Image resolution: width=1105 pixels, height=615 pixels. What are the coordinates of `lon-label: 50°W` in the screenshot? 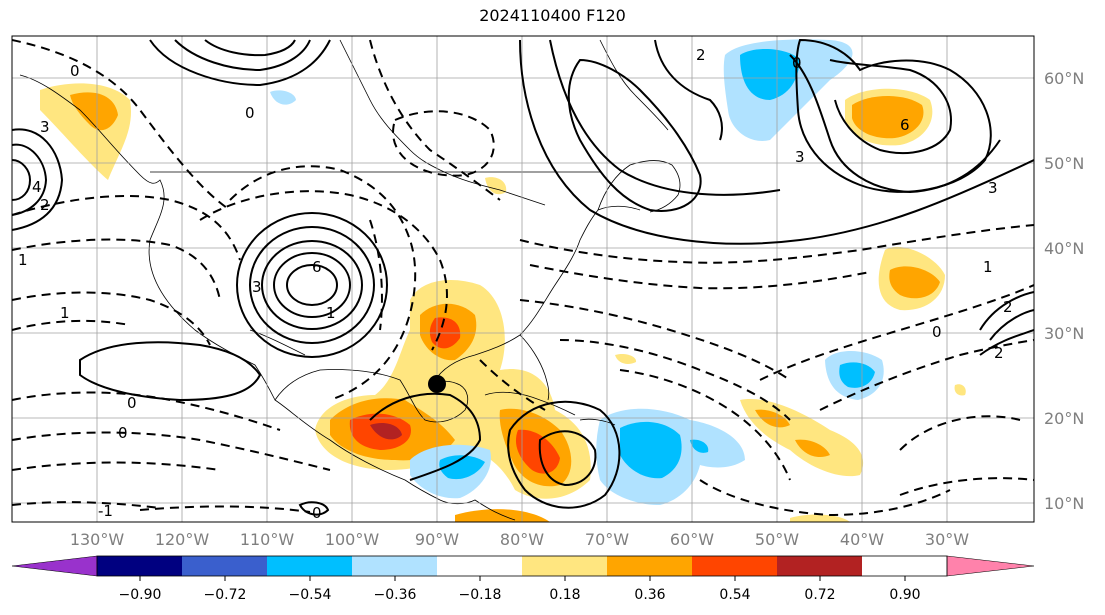 It's located at (777, 539).